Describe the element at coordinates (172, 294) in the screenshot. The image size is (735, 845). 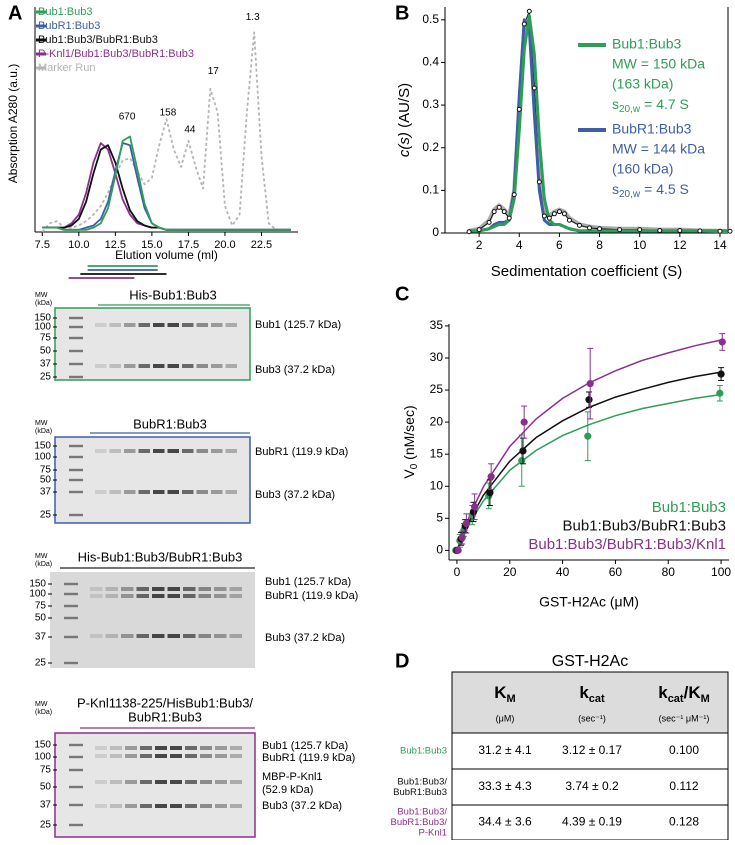
I see `gel-title: His-Bub1:Bub3` at that location.